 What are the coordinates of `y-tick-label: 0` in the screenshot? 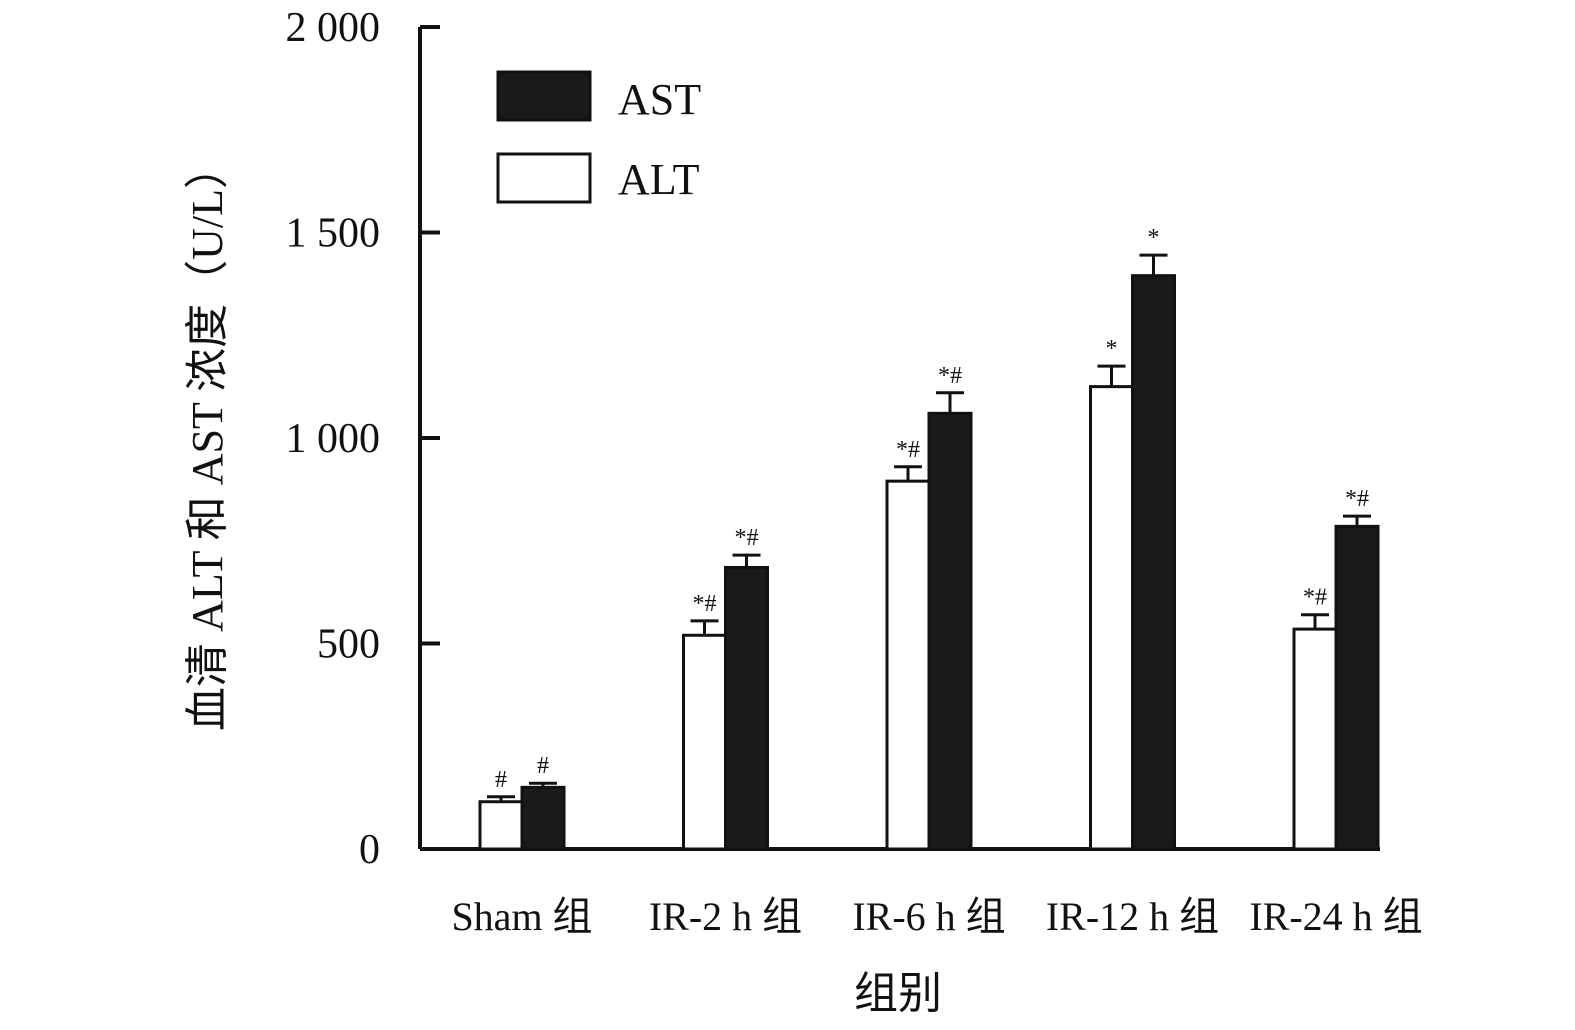 It's located at (369, 850).